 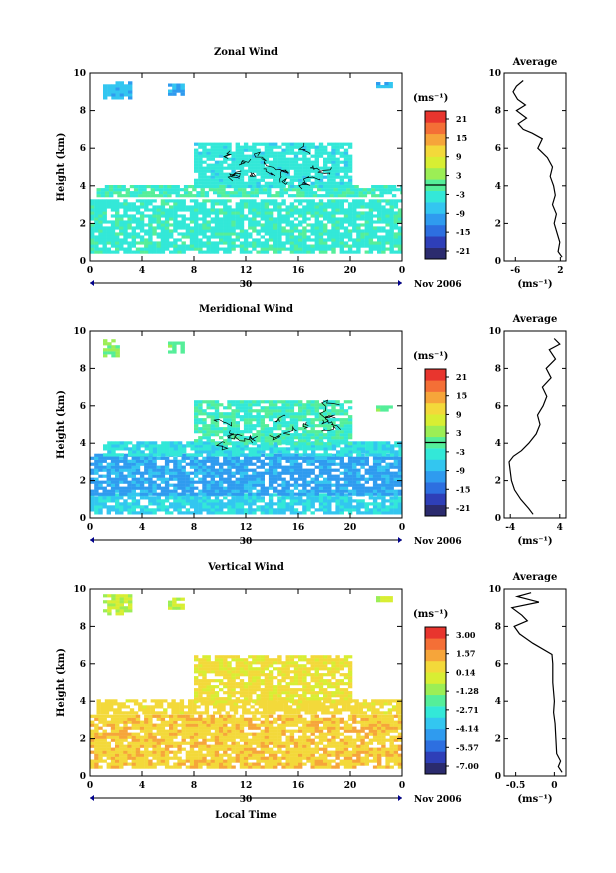 What do you see at coordinates (223, 423) in the screenshot?
I see `contour-line` at bounding box center [223, 423].